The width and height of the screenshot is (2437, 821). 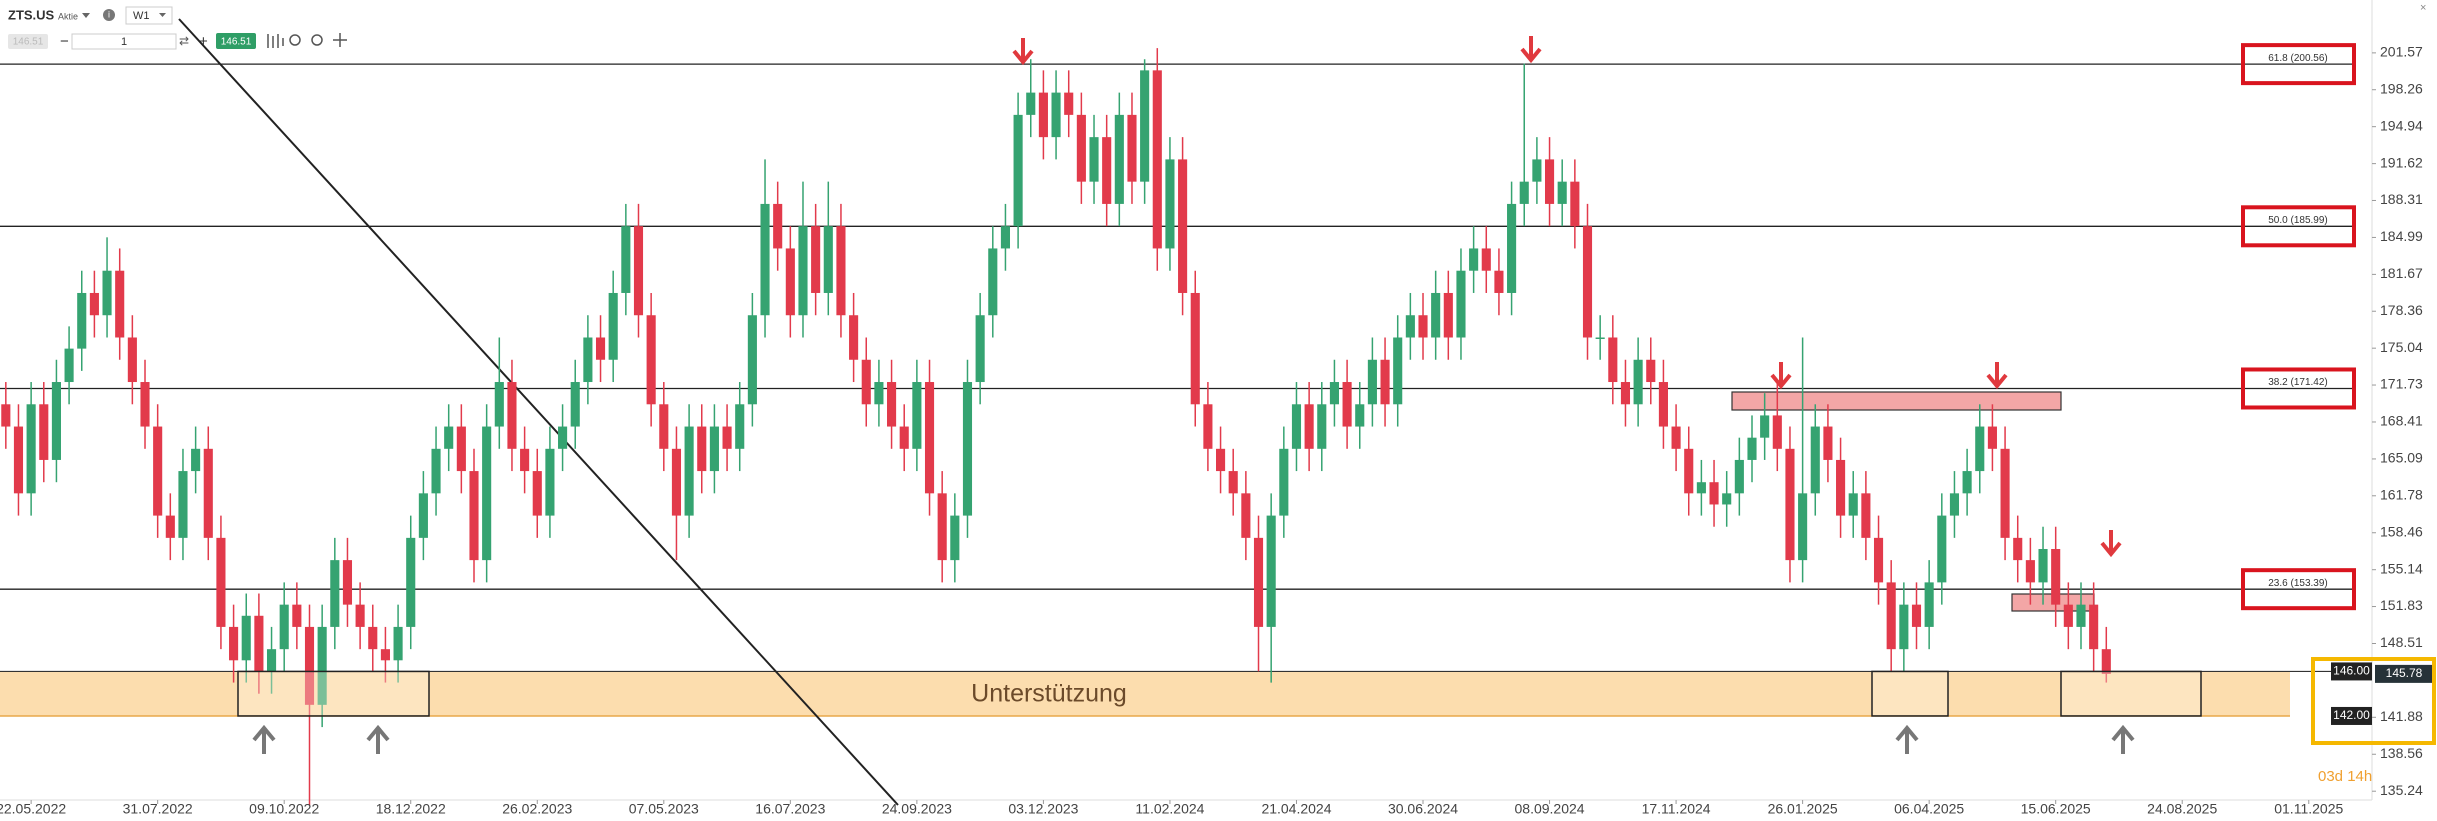 I want to click on price-tag-label: 146.00, so click(x=2351, y=671).